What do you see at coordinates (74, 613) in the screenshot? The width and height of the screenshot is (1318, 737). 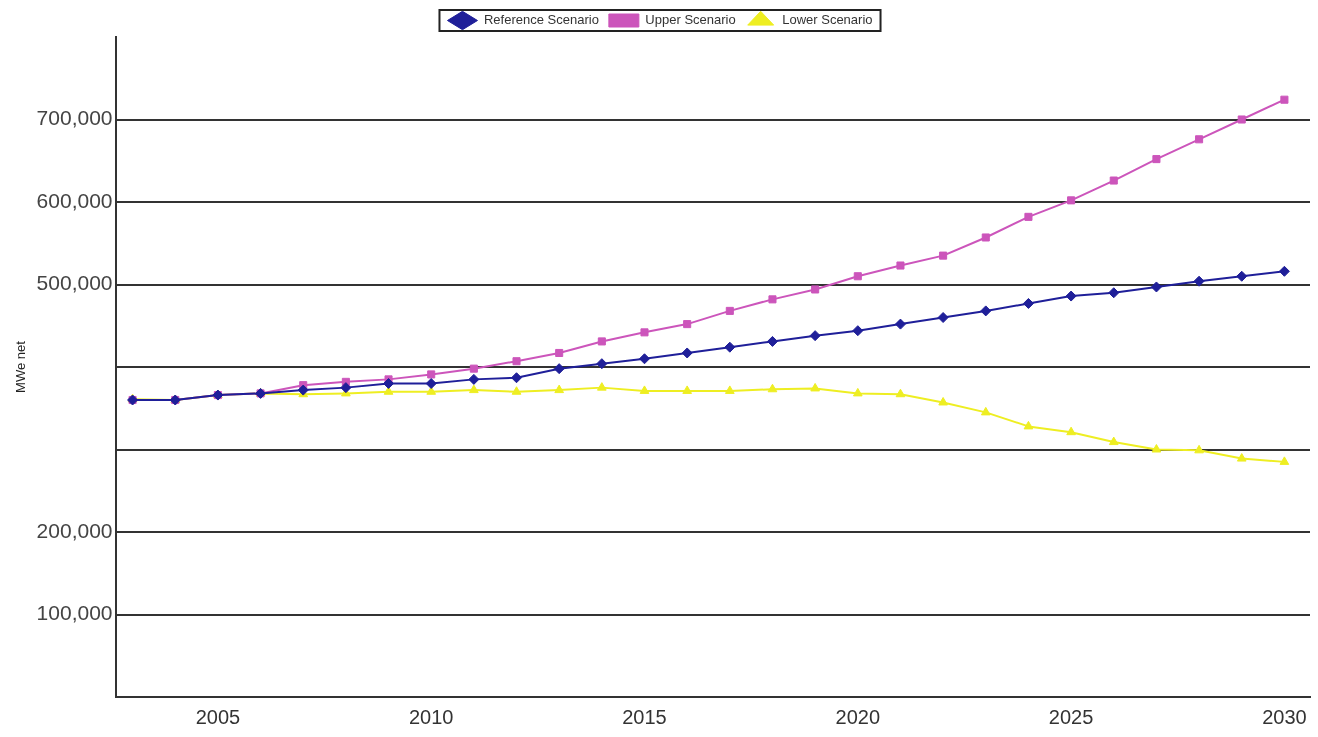 I see `y-tick-label: 100,000` at bounding box center [74, 613].